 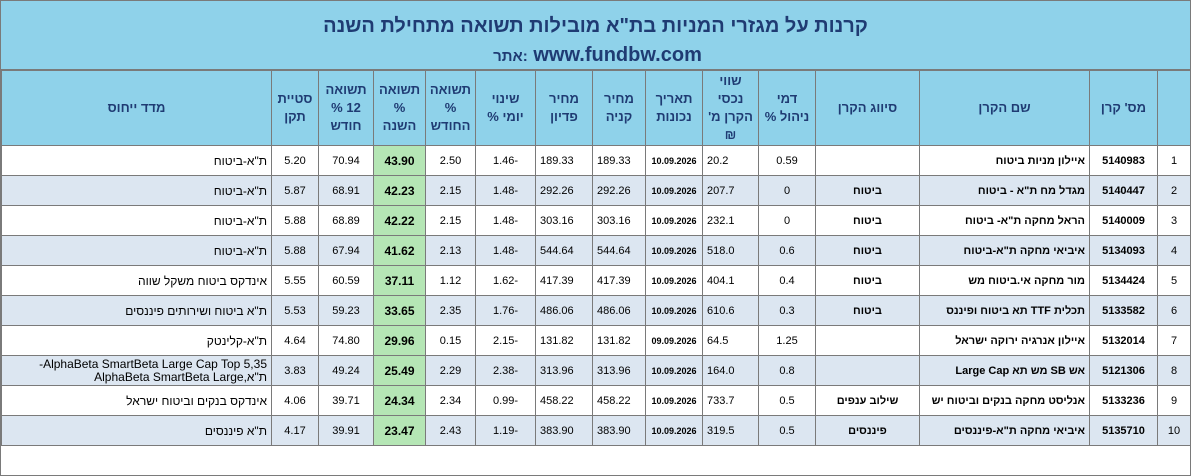 What do you see at coordinates (346, 280) in the screenshot?
I see `12m-return-cell: 60.59` at bounding box center [346, 280].